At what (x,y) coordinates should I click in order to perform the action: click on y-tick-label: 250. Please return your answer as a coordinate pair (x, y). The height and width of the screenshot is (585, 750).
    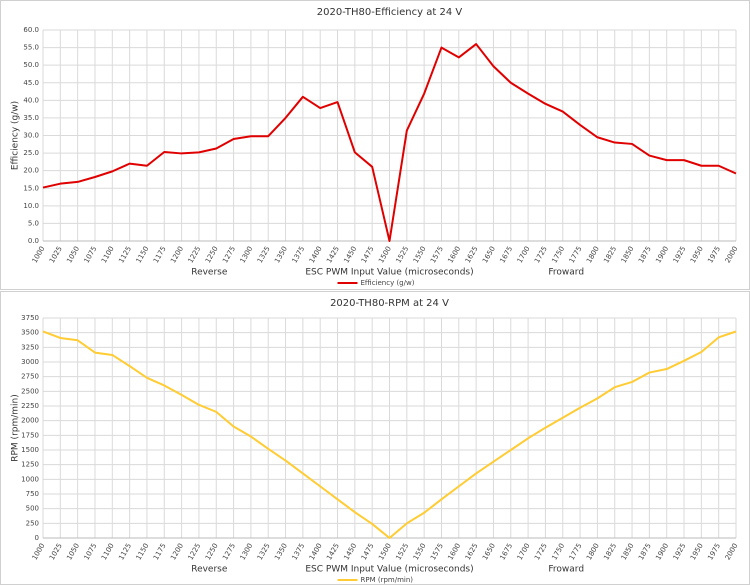
    Looking at the image, I should click on (32, 523).